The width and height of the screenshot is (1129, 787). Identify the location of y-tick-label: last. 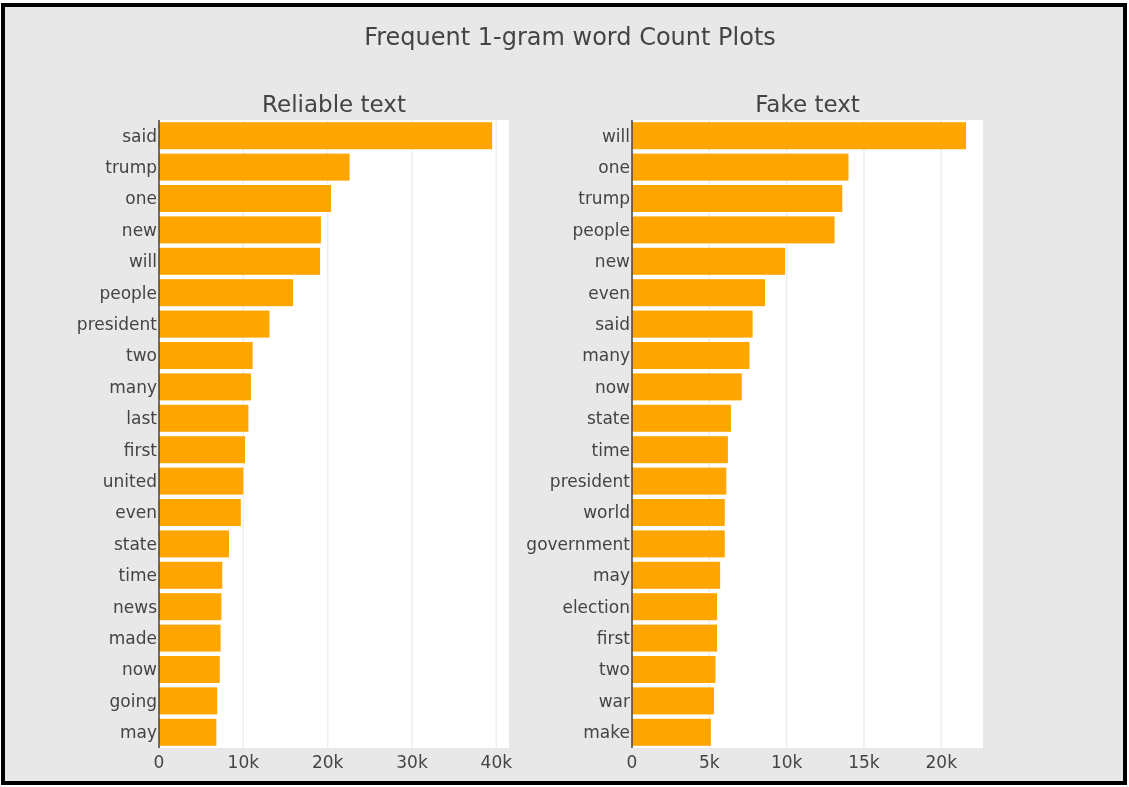
(142, 418).